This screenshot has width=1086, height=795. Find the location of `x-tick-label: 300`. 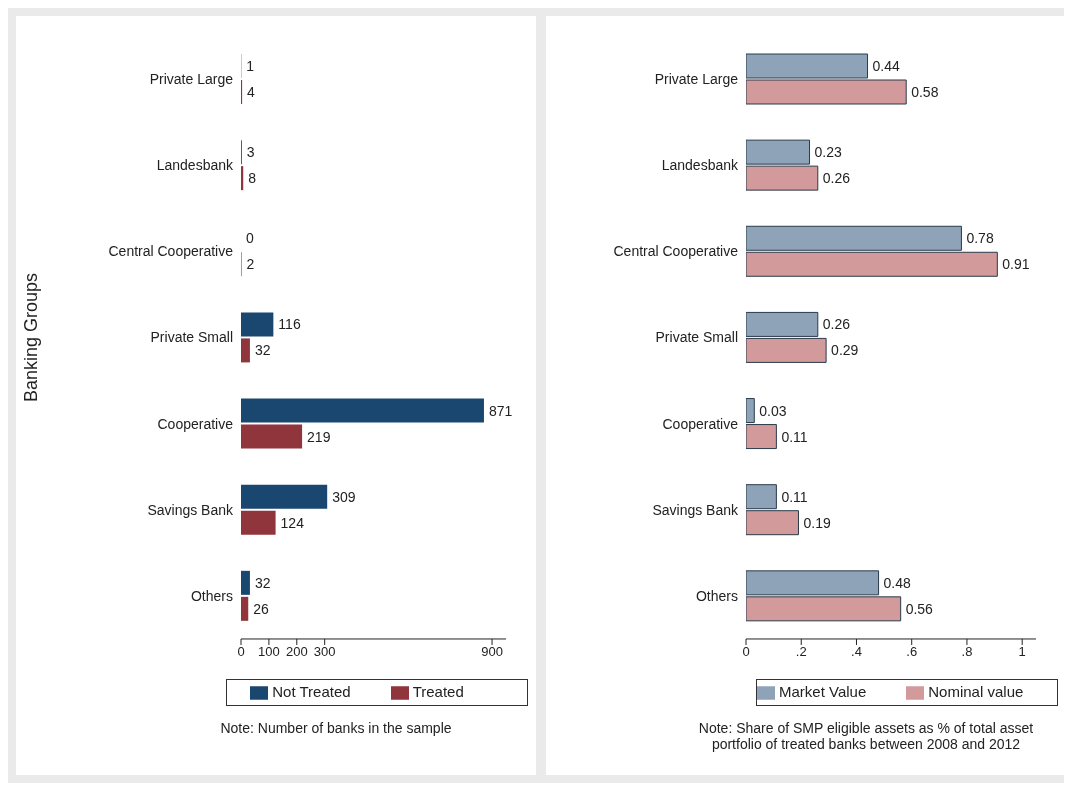

x-tick-label: 300 is located at coordinates (324, 652).